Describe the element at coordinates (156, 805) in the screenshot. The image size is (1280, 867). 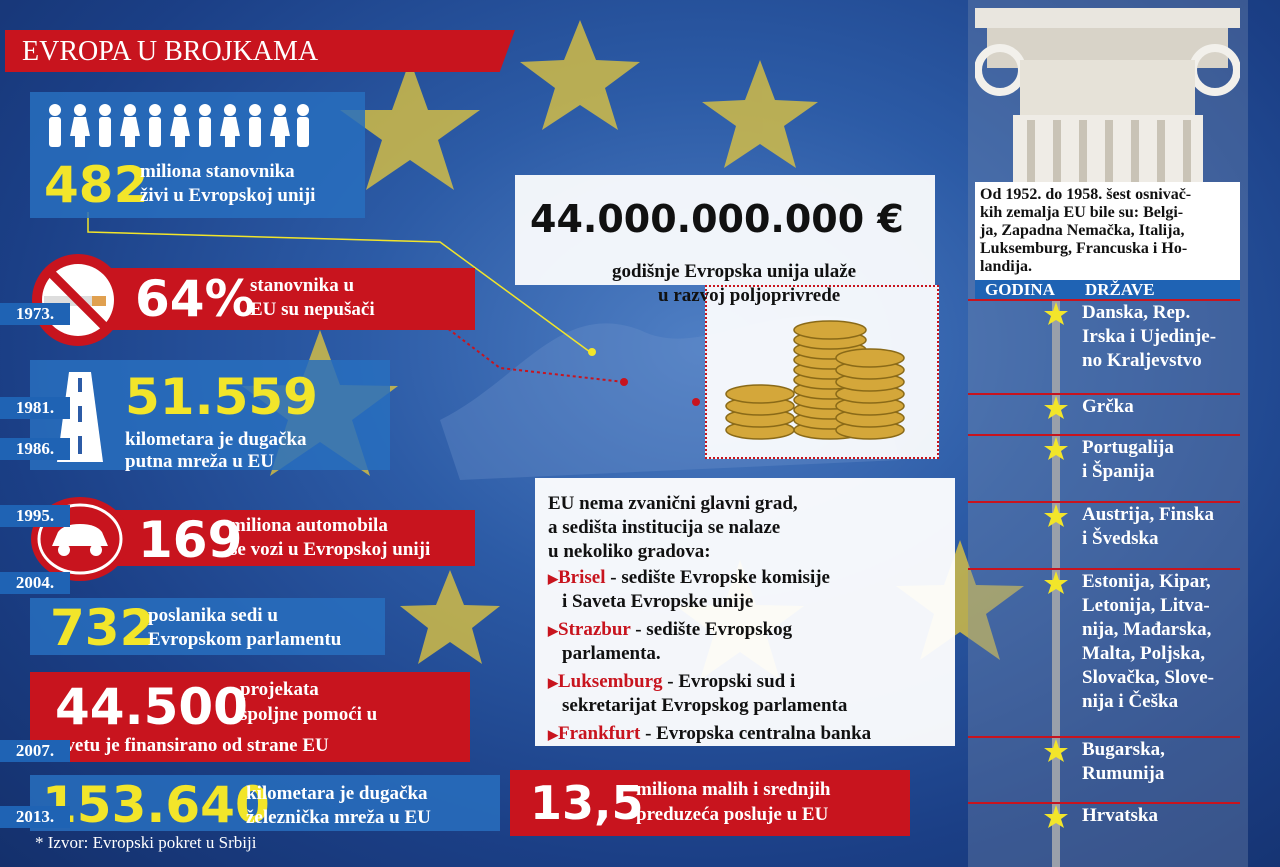
I see `fact-number: 153.640` at that location.